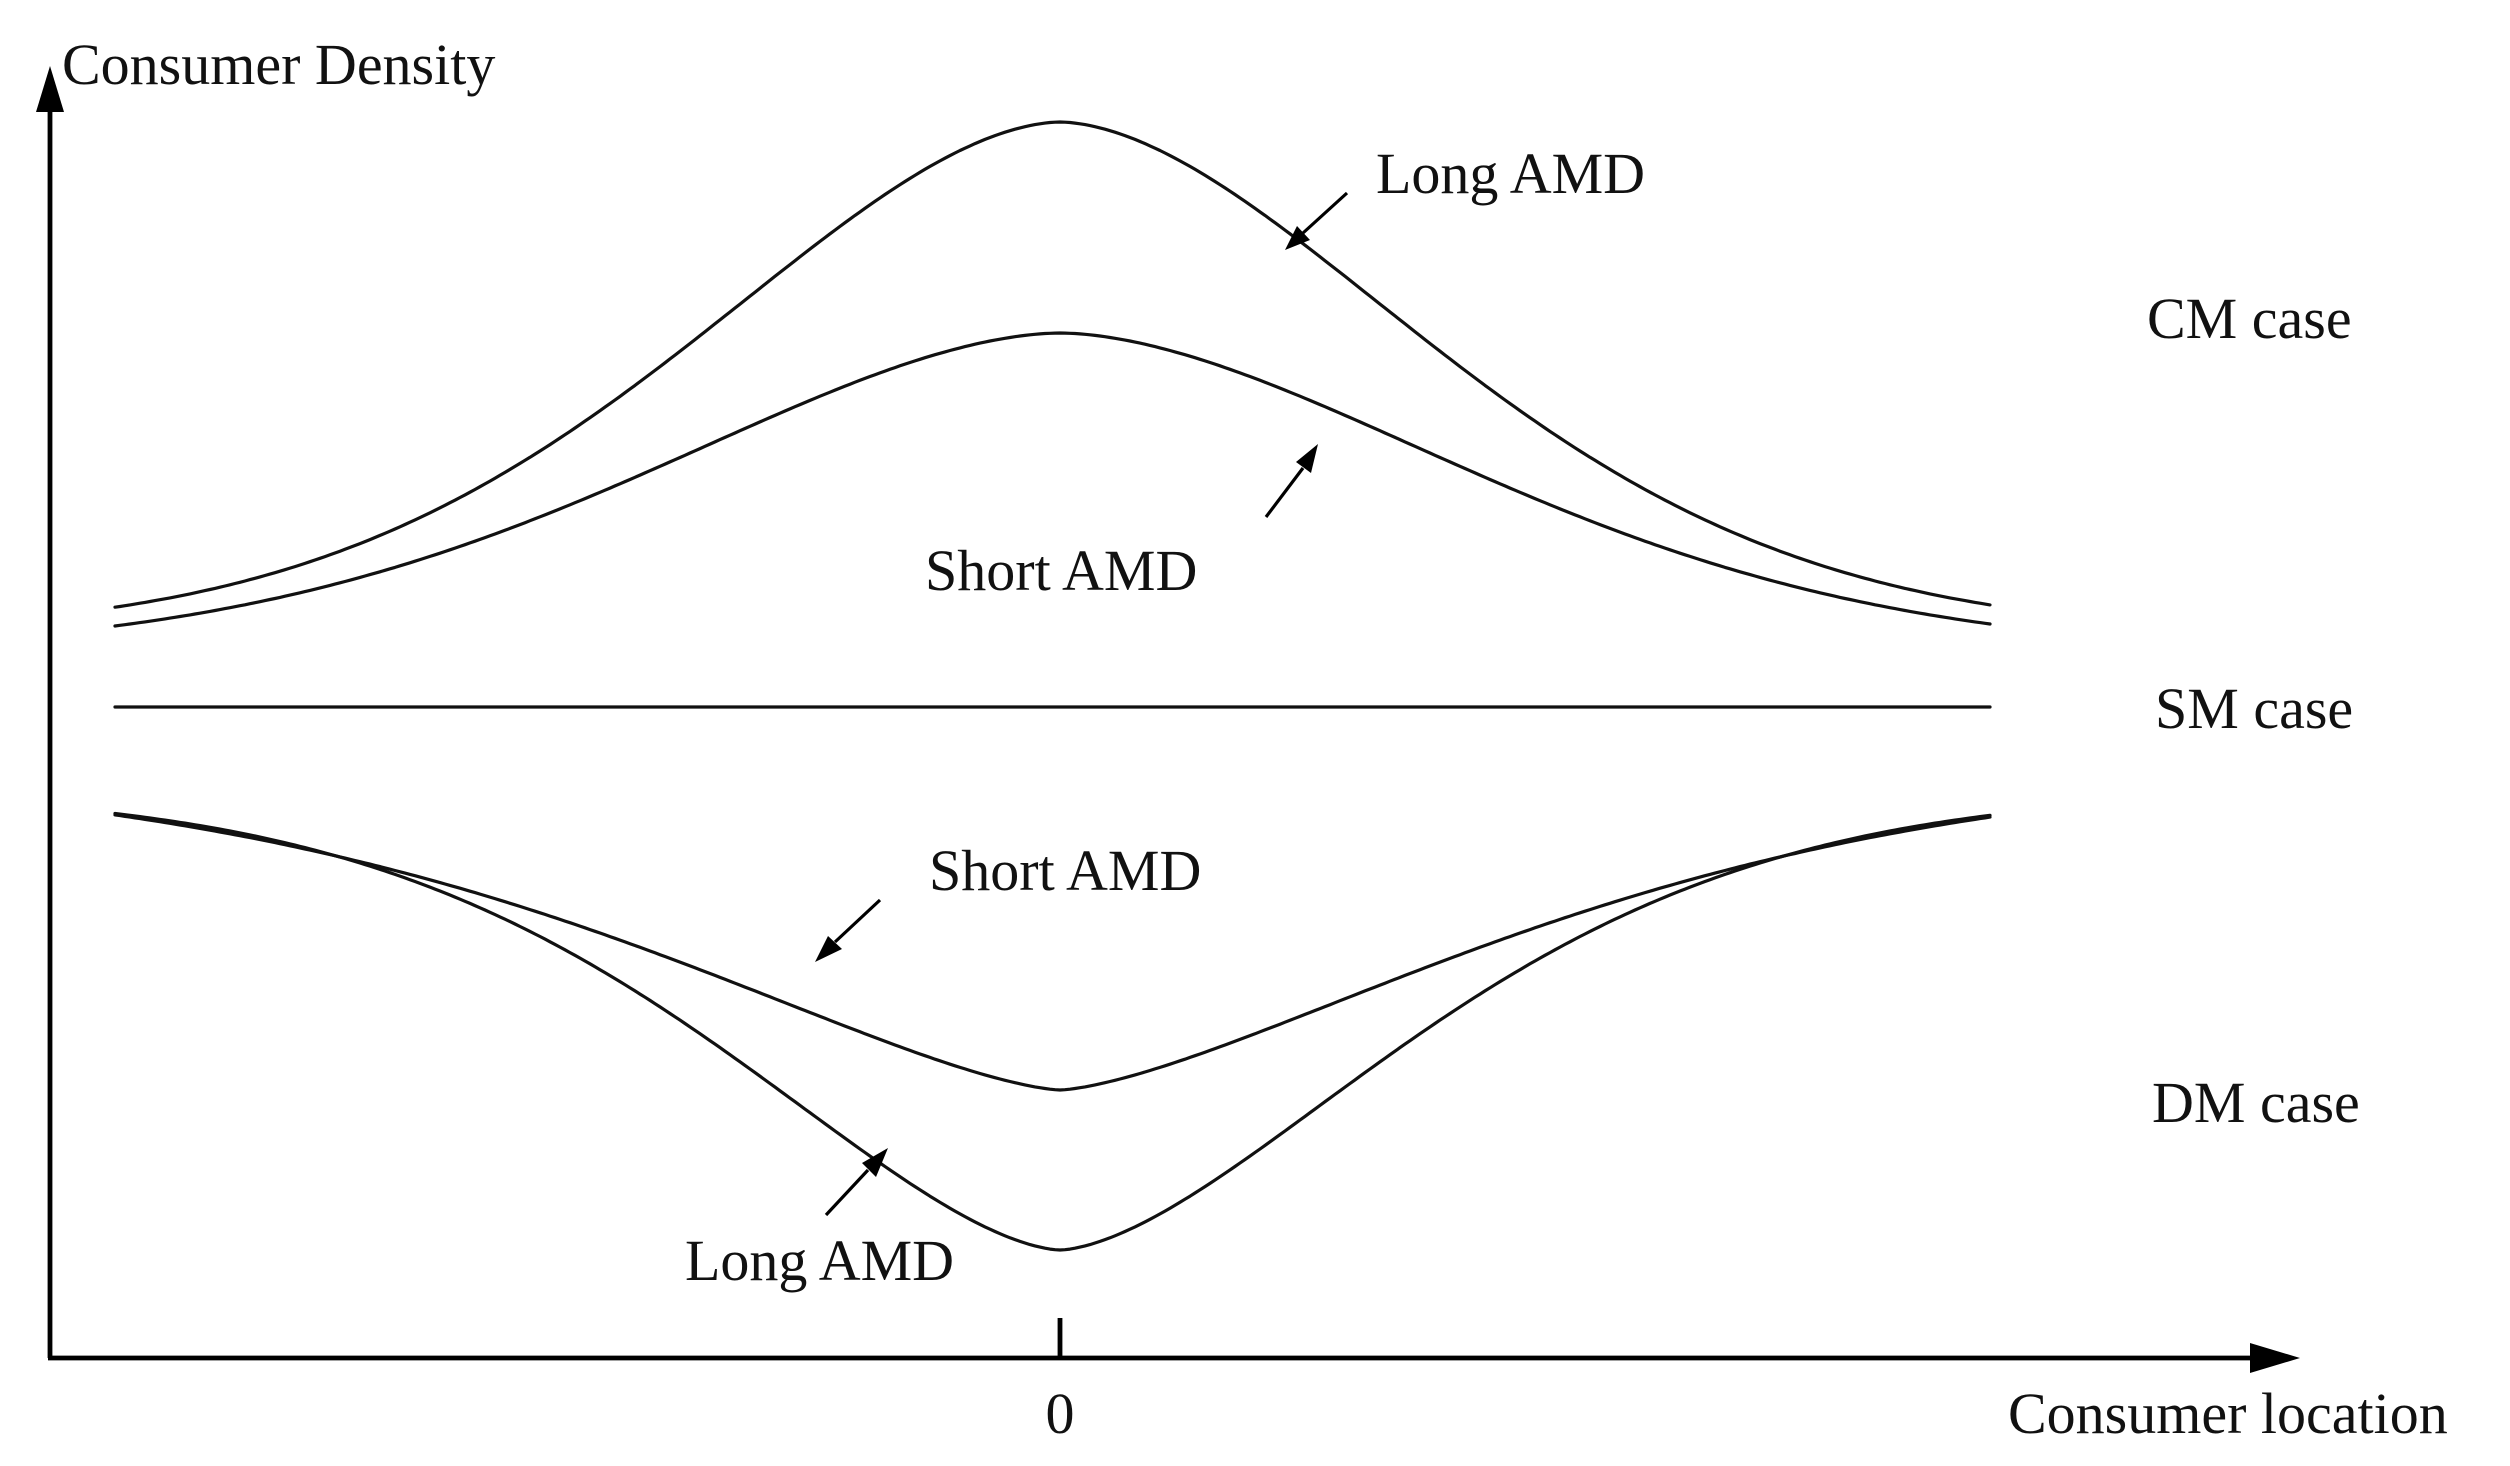 This screenshot has height=1466, width=2510. What do you see at coordinates (1284, 492) in the screenshot?
I see `cm-short-pointer-line` at bounding box center [1284, 492].